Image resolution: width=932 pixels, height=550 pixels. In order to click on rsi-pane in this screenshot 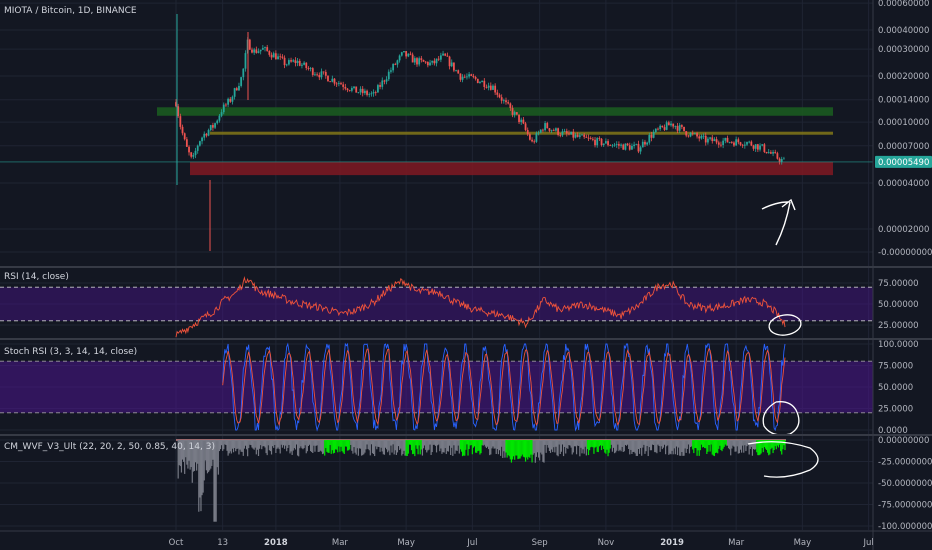, I will do `click(436, 307)`.